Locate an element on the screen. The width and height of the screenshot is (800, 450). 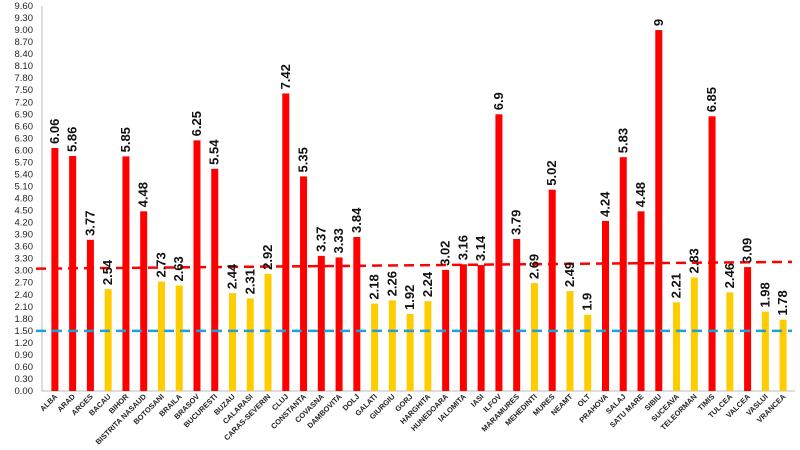
data-label: 2.49 is located at coordinates (569, 274).